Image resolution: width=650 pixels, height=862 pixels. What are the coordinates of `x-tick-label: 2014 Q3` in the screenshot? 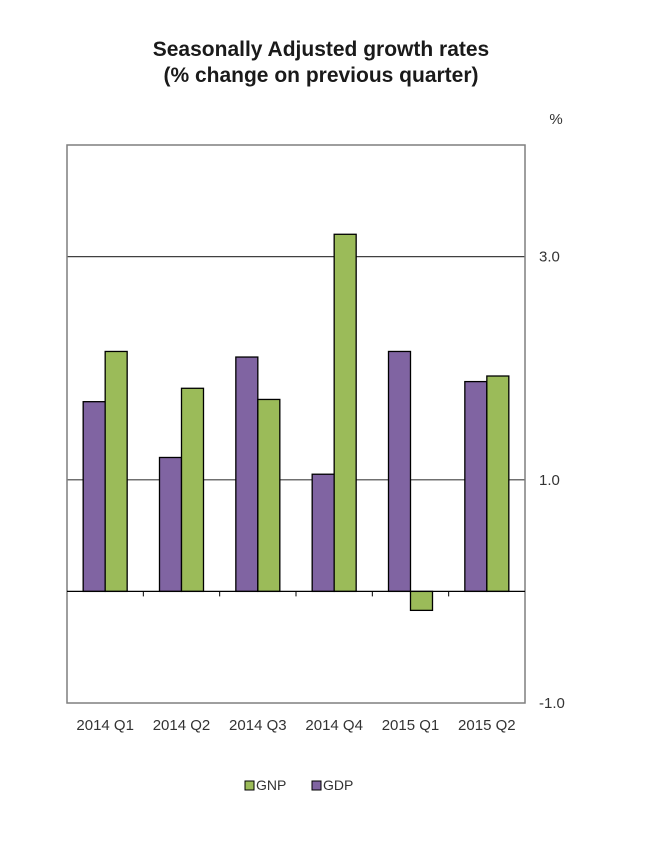 It's located at (258, 725).